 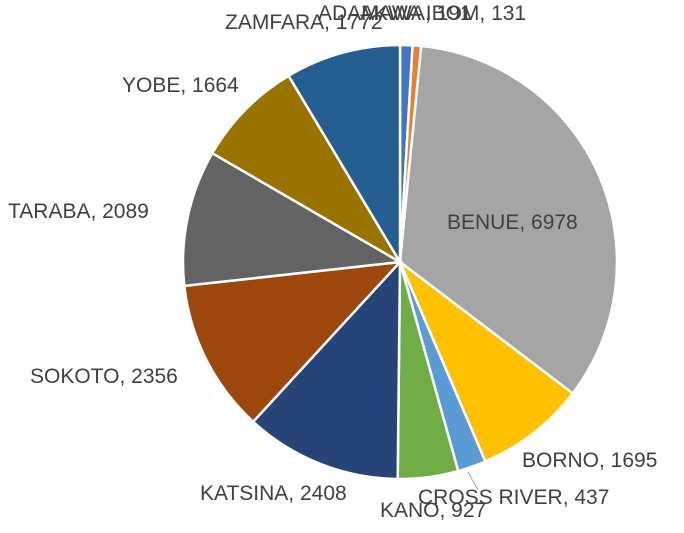 What do you see at coordinates (344, 155) in the screenshot?
I see `pie-slice: ZAMFARA` at bounding box center [344, 155].